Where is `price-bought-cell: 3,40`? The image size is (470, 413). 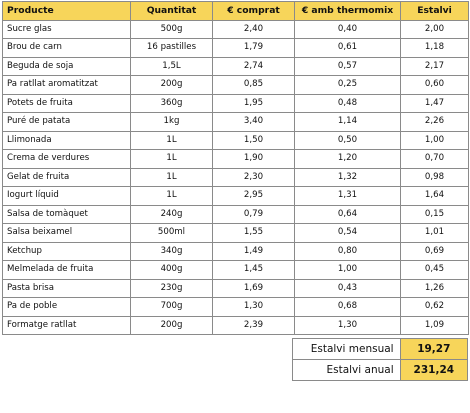 price-bought-cell: 3,40 is located at coordinates (253, 122).